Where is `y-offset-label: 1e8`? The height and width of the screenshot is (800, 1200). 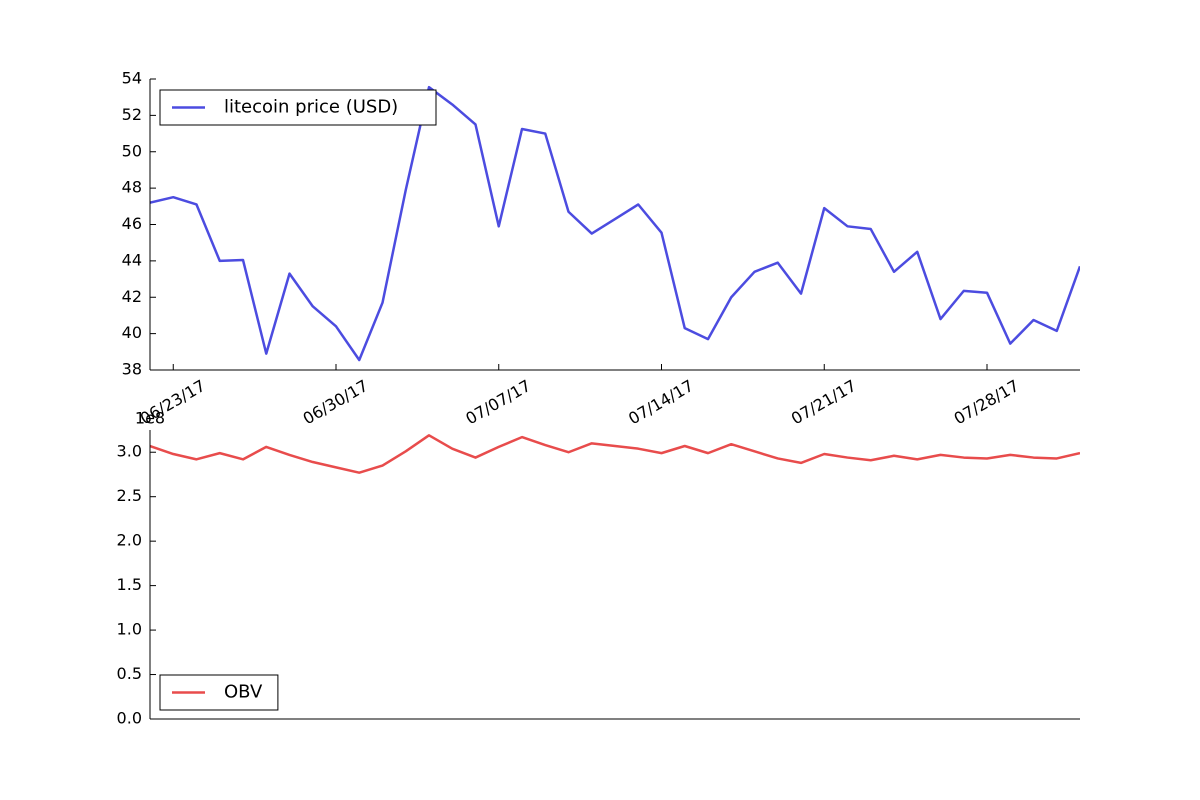
y-offset-label: 1e8 is located at coordinates (150, 418).